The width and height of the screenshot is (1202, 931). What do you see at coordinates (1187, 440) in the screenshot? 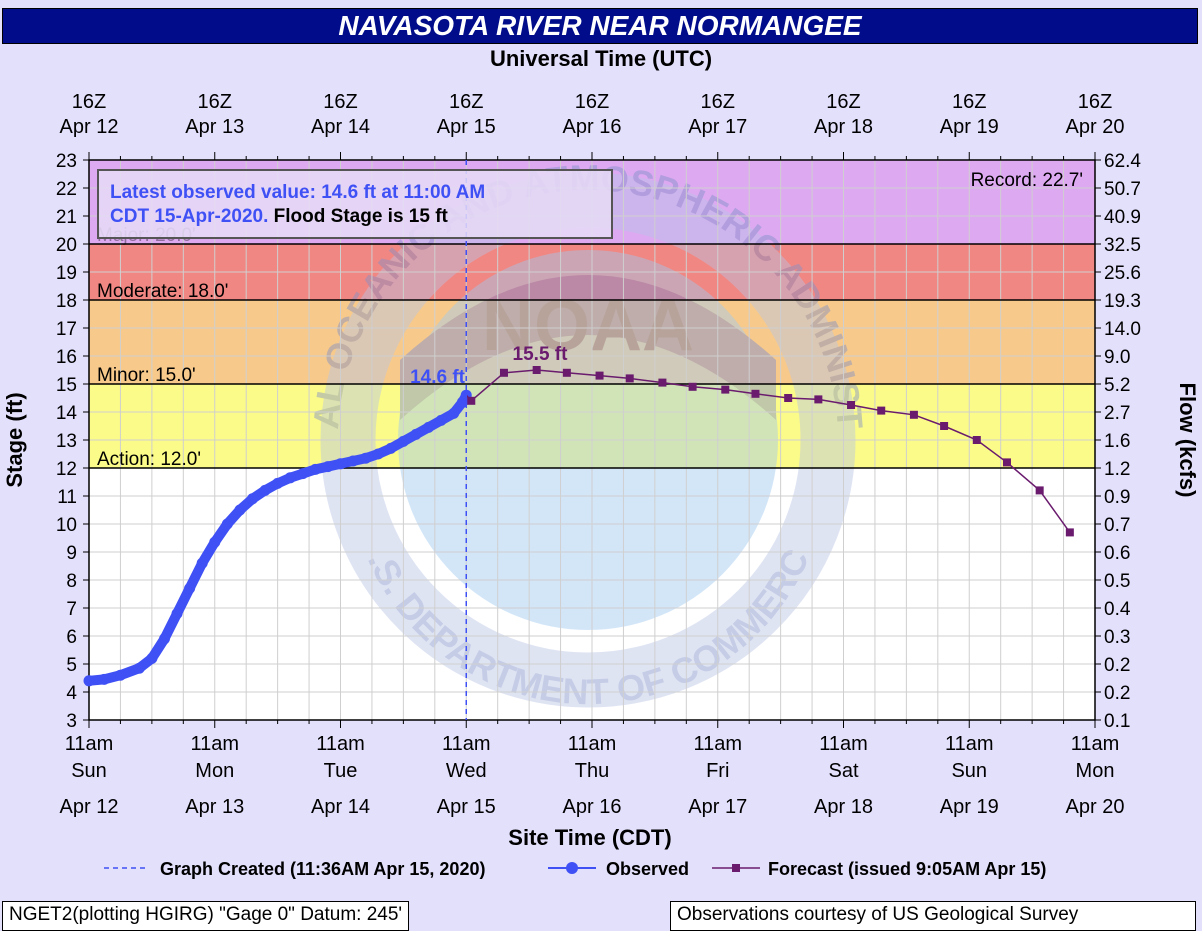
I see `y2-axis-label: Flow (kcfs)` at bounding box center [1187, 440].